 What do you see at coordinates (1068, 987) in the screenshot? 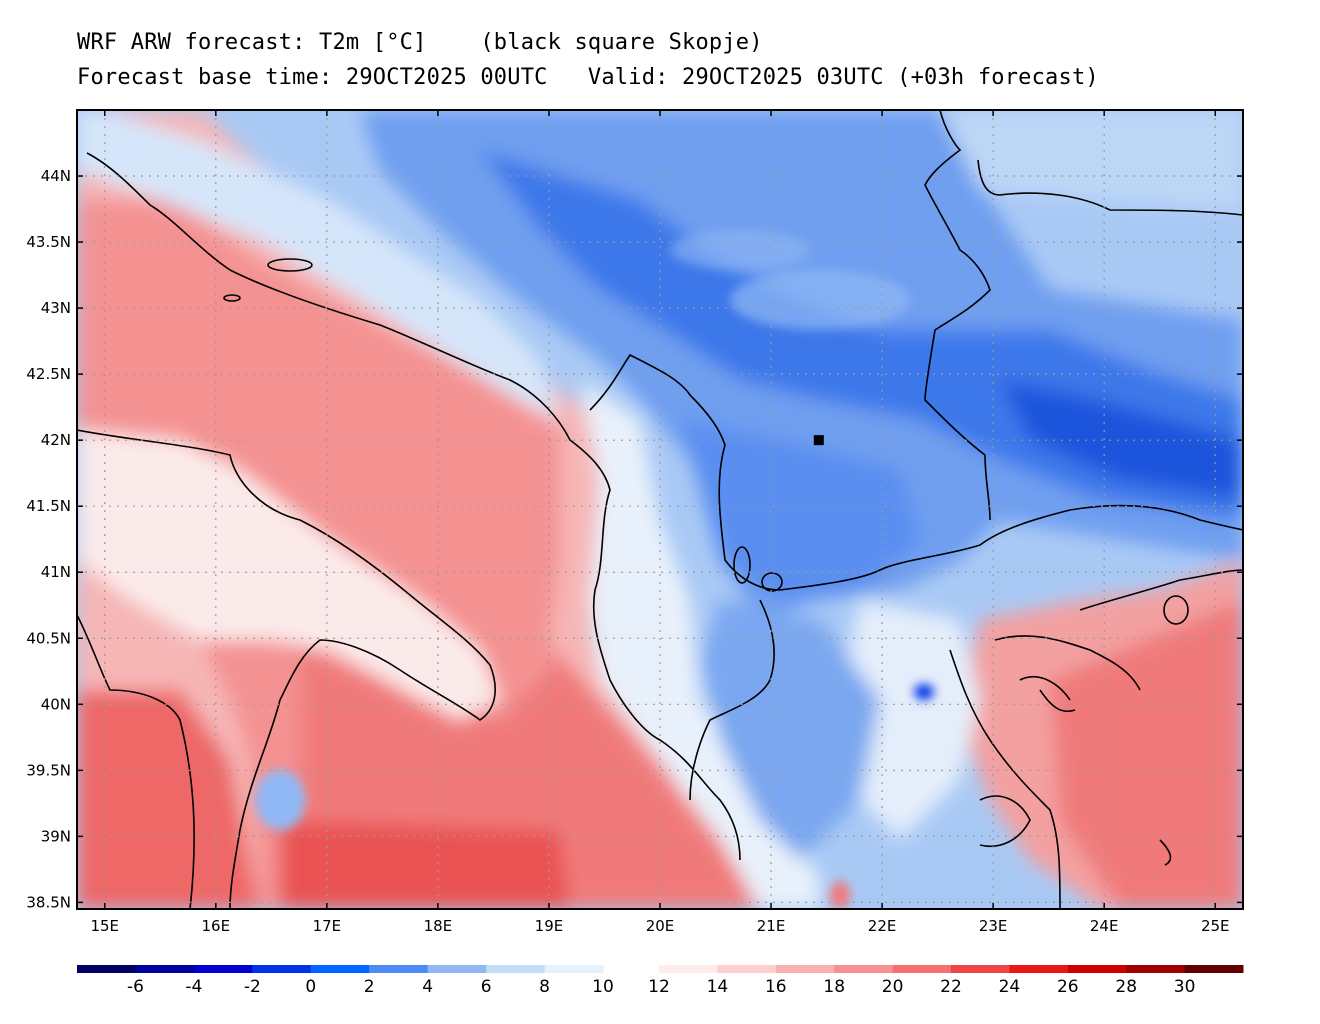
I see `colorbar-label: 26` at bounding box center [1068, 987].